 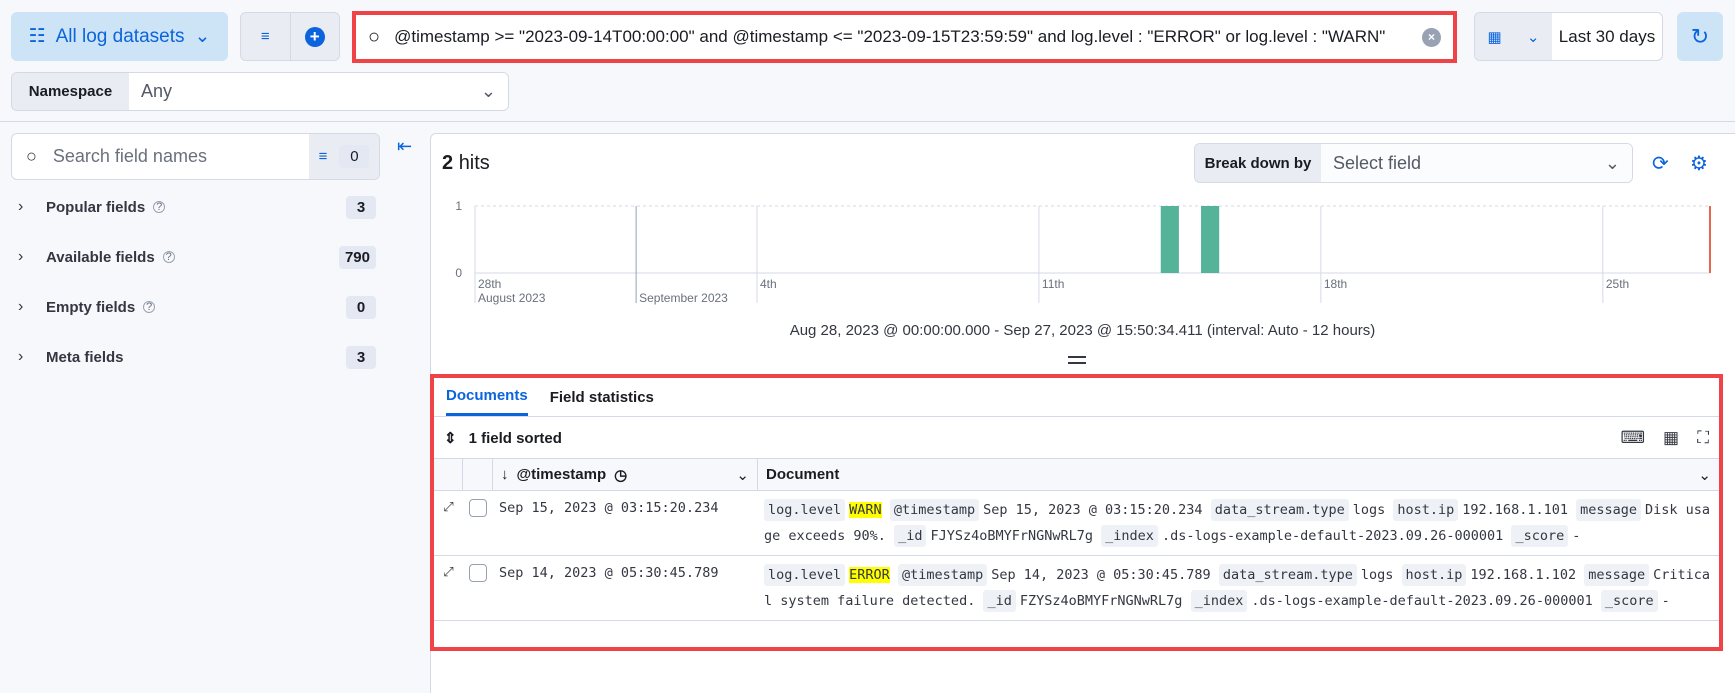 What do you see at coordinates (1494, 37) in the screenshot?
I see `calendar-icon: ▦` at bounding box center [1494, 37].